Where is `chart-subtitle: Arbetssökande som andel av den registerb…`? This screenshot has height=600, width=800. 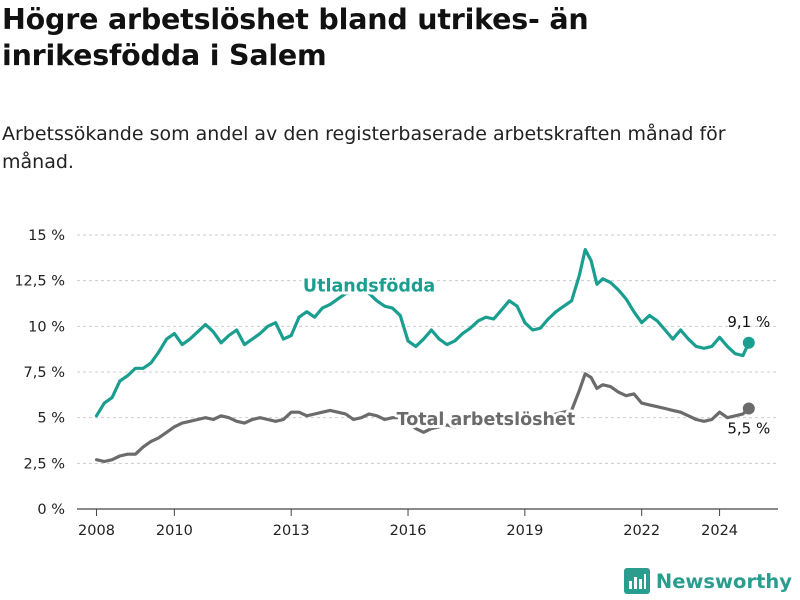
chart-subtitle: Arbetssökande som andel av den registerb… is located at coordinates (364, 148).